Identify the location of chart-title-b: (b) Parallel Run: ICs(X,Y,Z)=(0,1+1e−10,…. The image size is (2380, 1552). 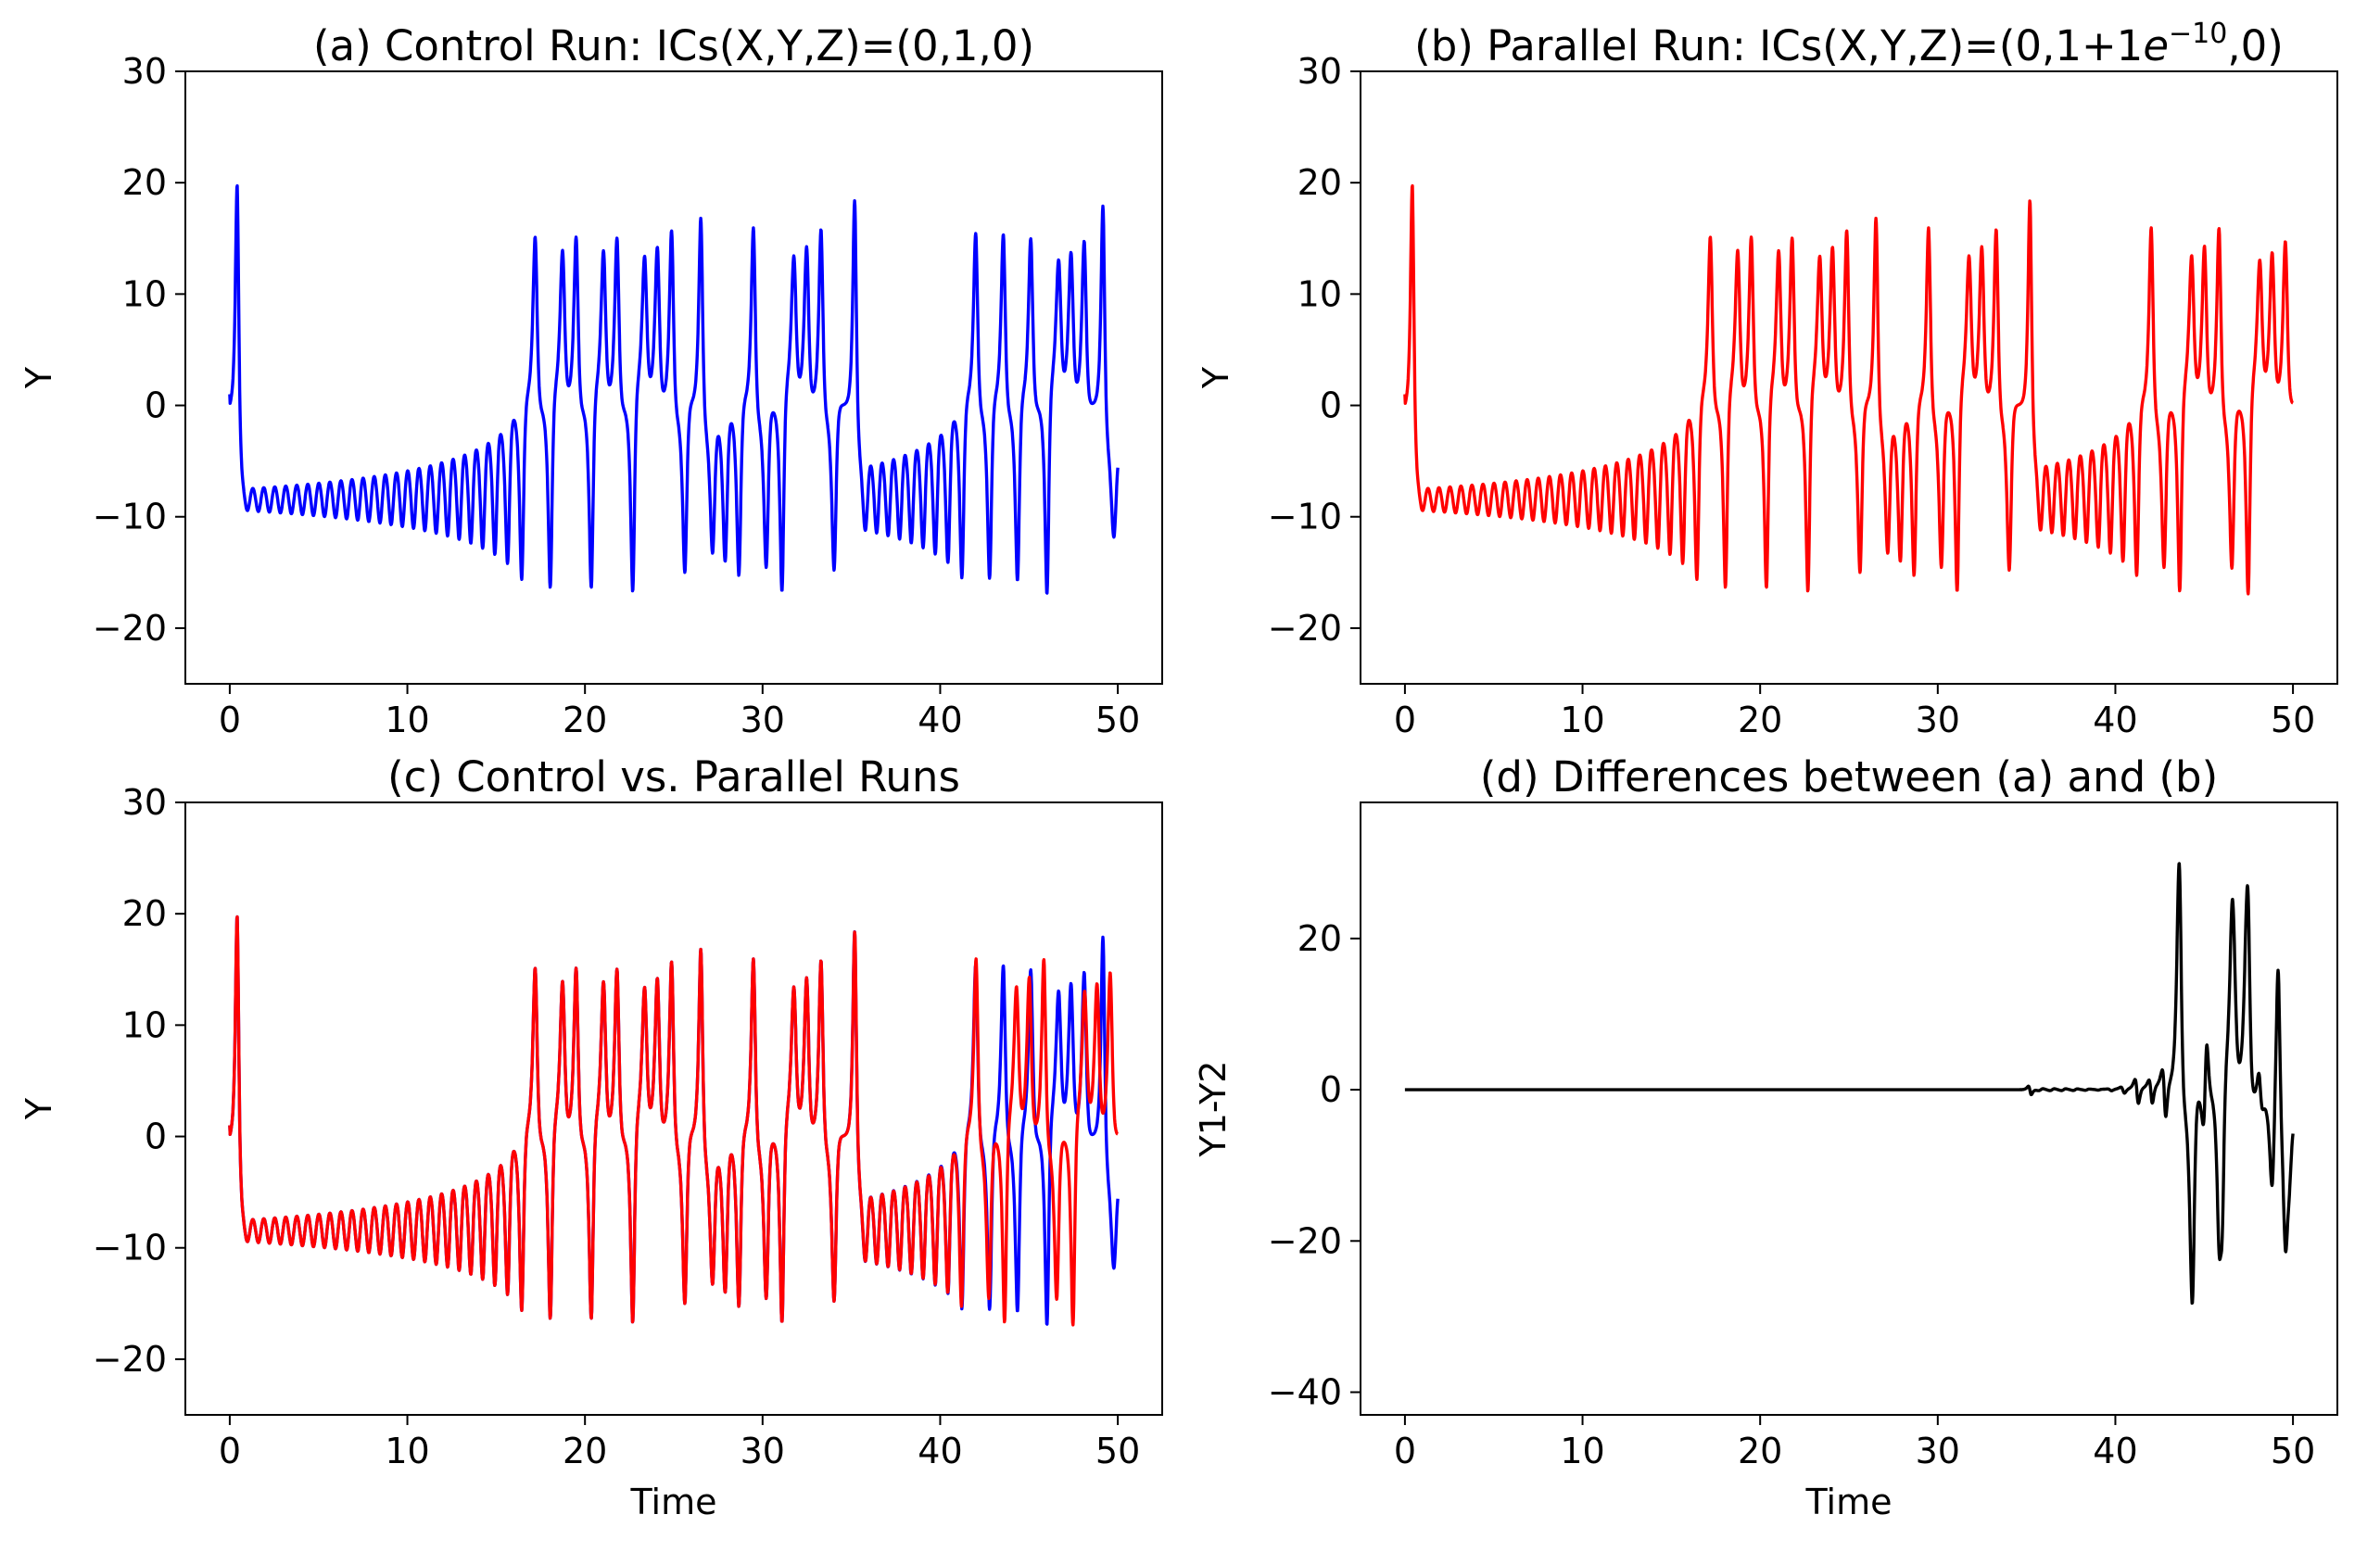
(1849, 44).